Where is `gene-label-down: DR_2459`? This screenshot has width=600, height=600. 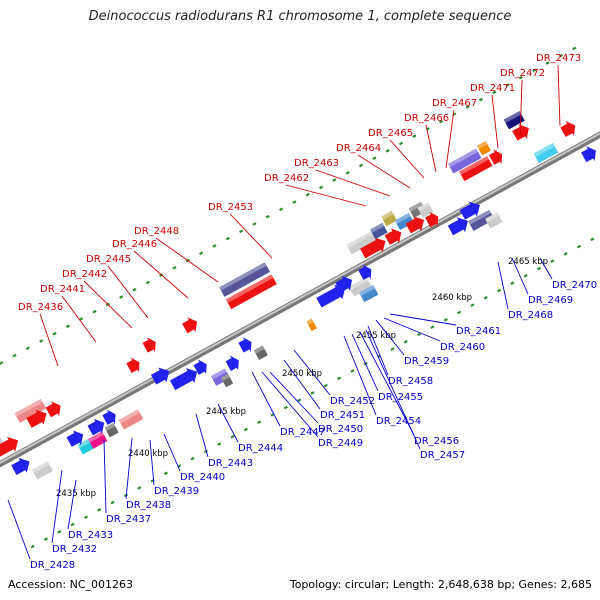 gene-label-down: DR_2459 is located at coordinates (426, 361).